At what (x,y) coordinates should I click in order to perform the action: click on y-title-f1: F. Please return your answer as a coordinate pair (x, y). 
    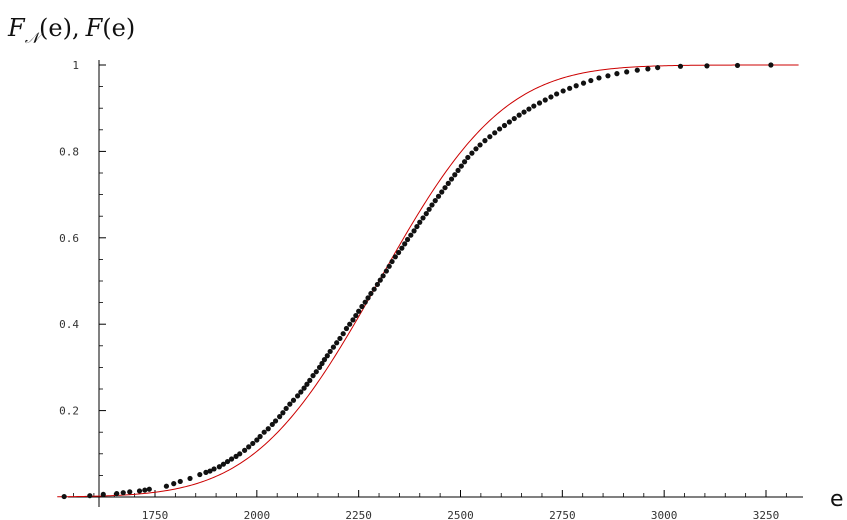
    Looking at the image, I should click on (16, 28).